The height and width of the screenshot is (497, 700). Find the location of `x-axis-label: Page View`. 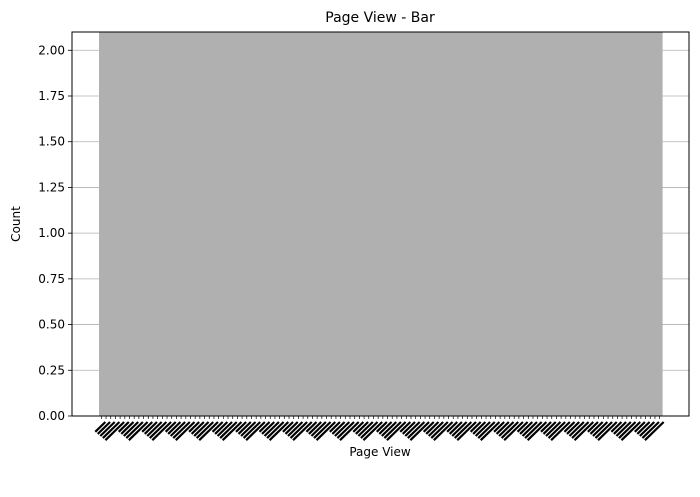

x-axis-label: Page View is located at coordinates (380, 452).